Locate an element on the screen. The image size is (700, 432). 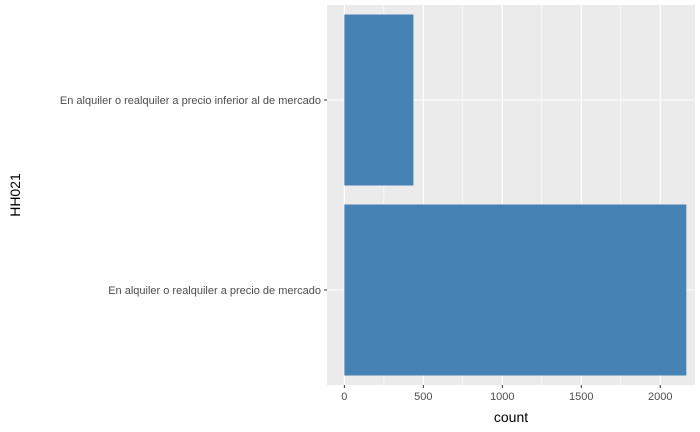
y-axis-ticks is located at coordinates (325, 195).